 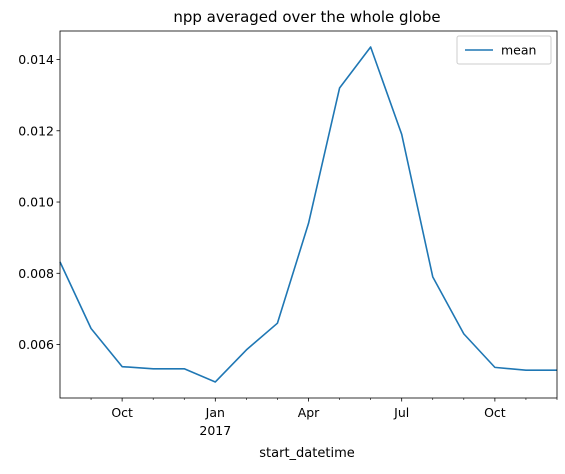 I want to click on legend-box, so click(x=504, y=50).